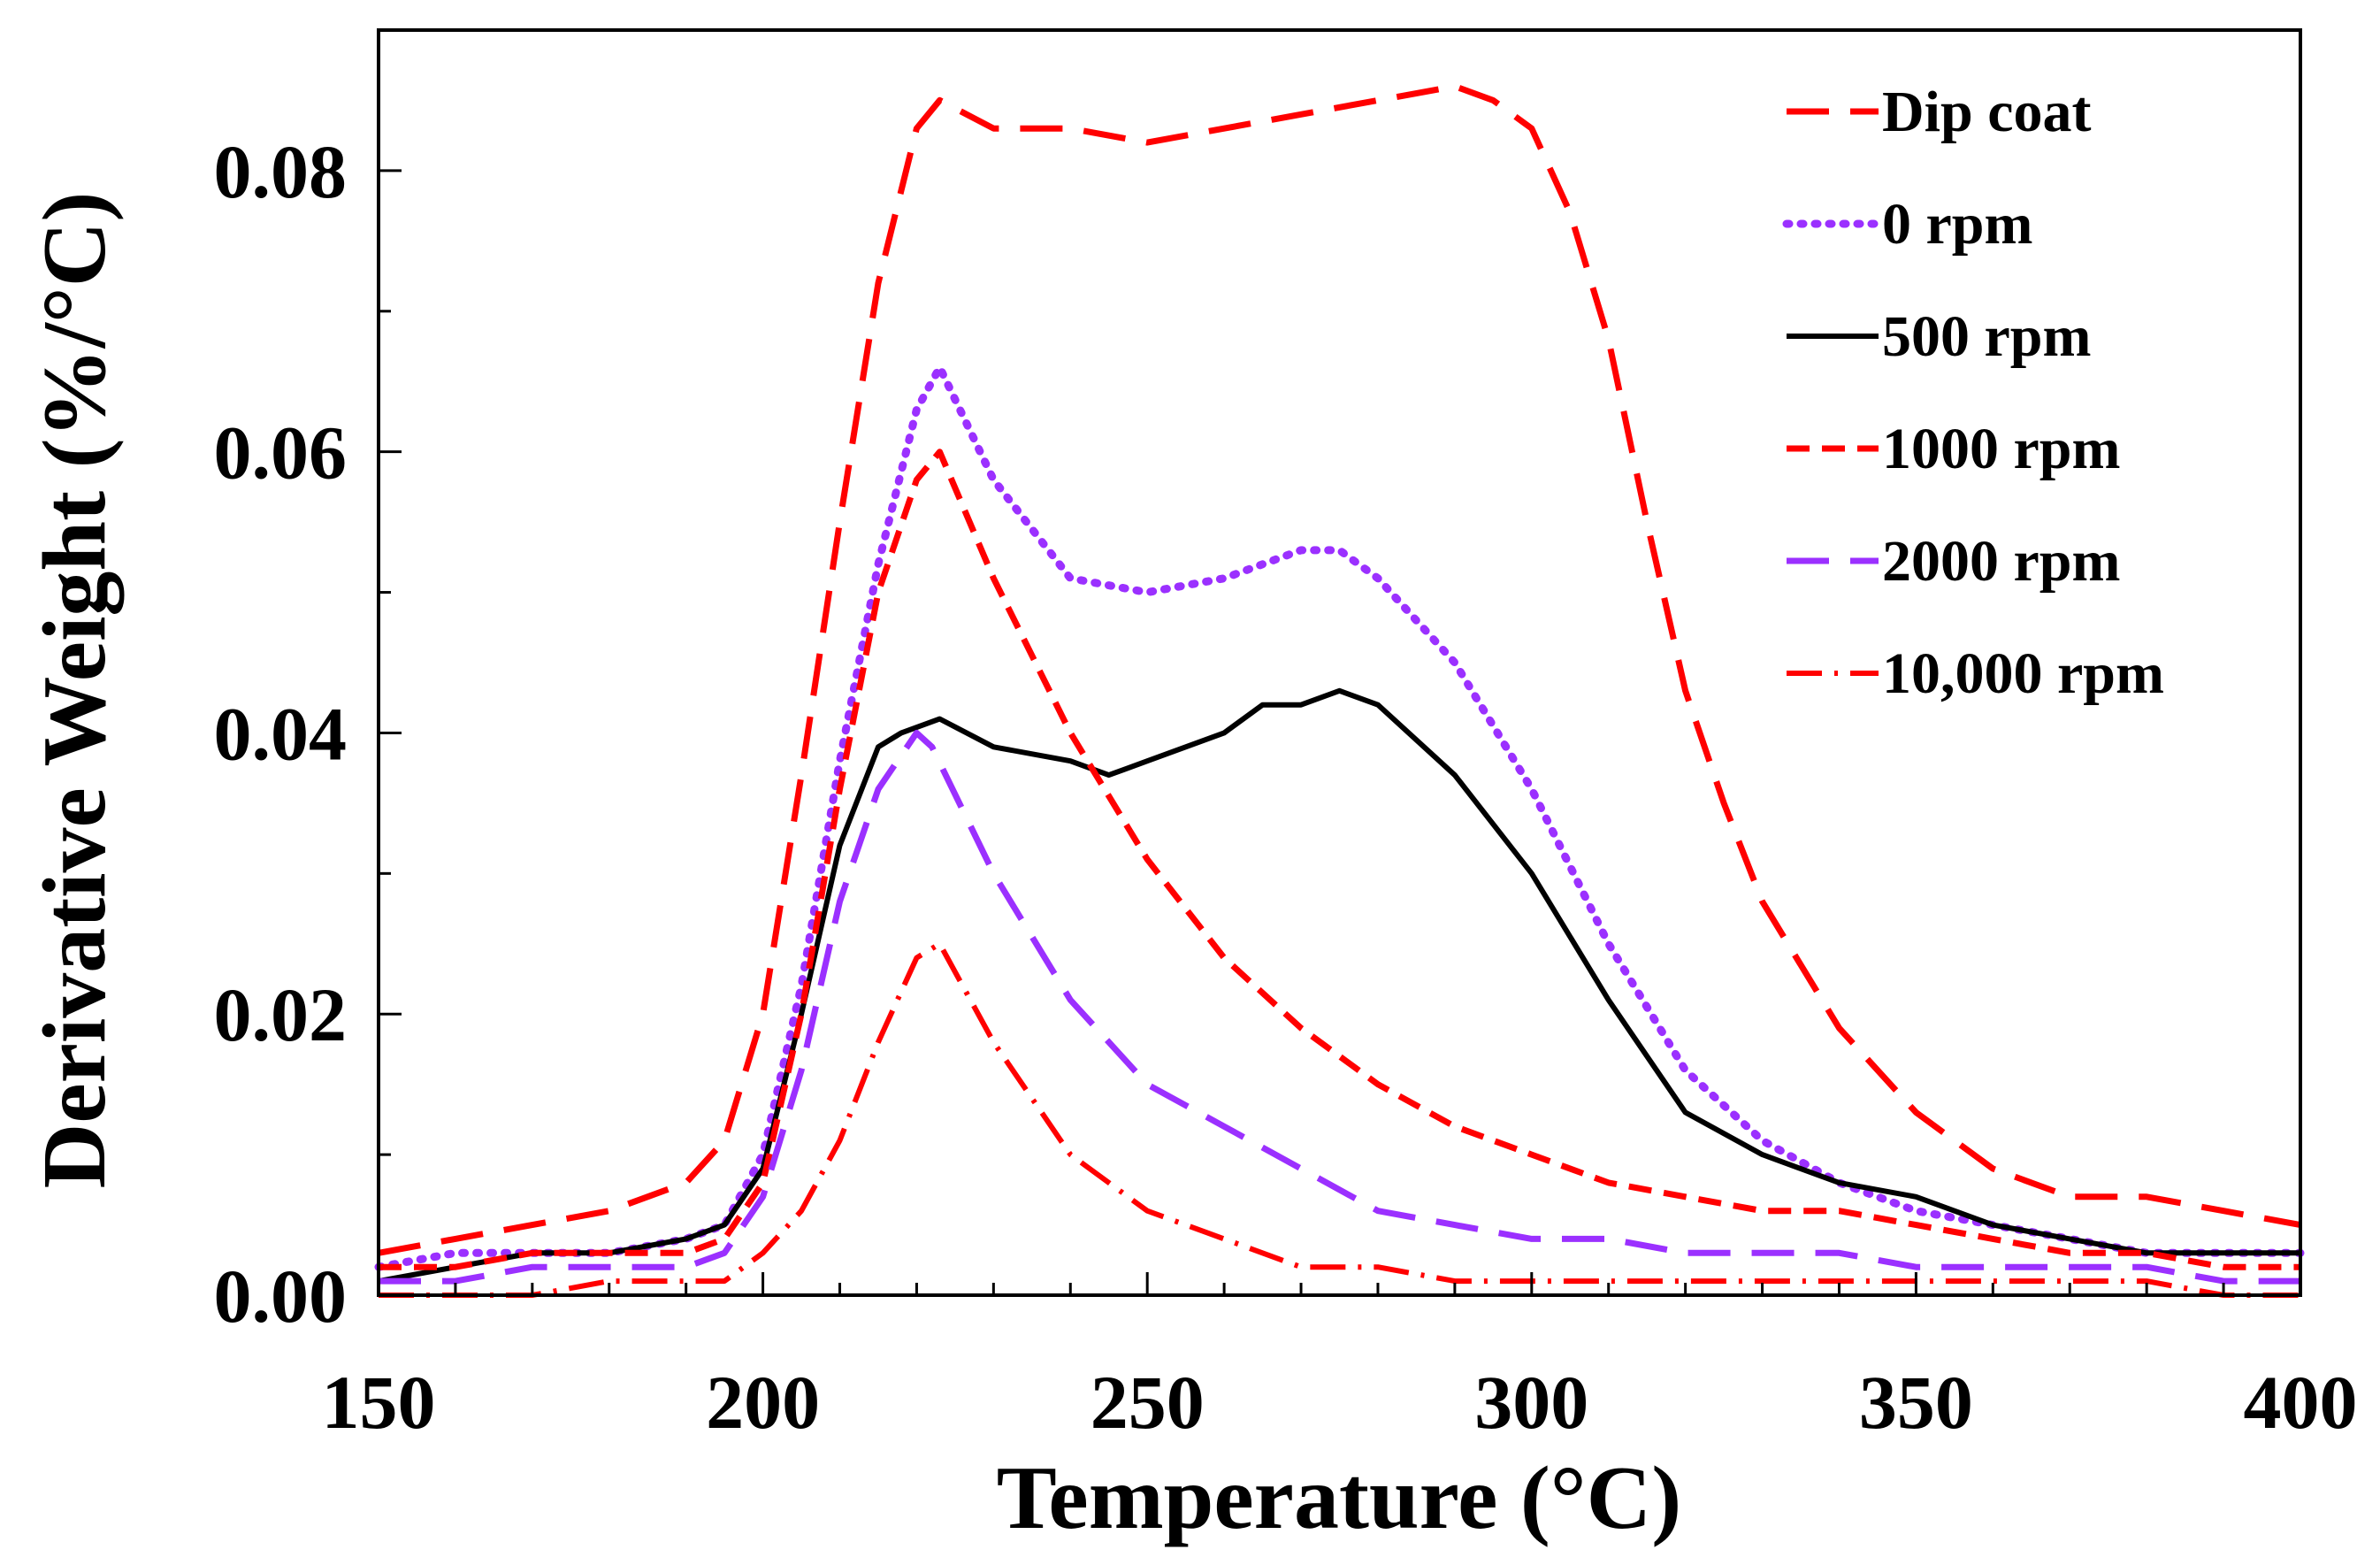 The height and width of the screenshot is (1565, 2380). Describe the element at coordinates (1531, 1402) in the screenshot. I see `x-tick-label: 300` at that location.